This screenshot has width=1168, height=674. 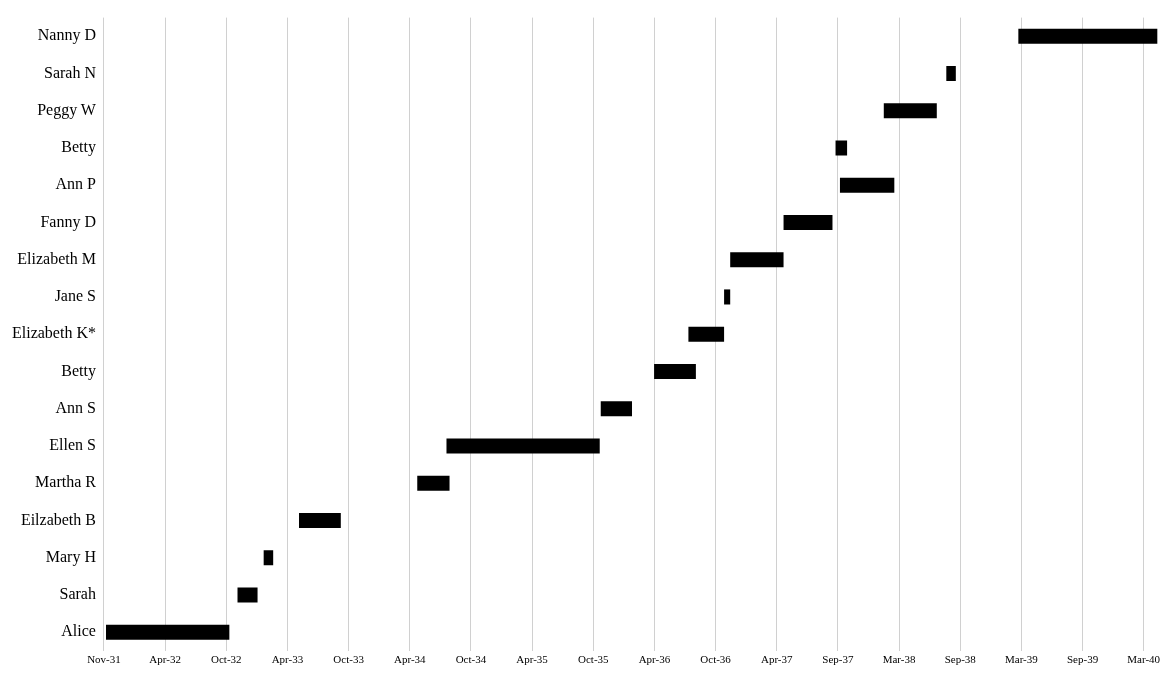 I want to click on x-tick-label: Oct-36, so click(x=716, y=659).